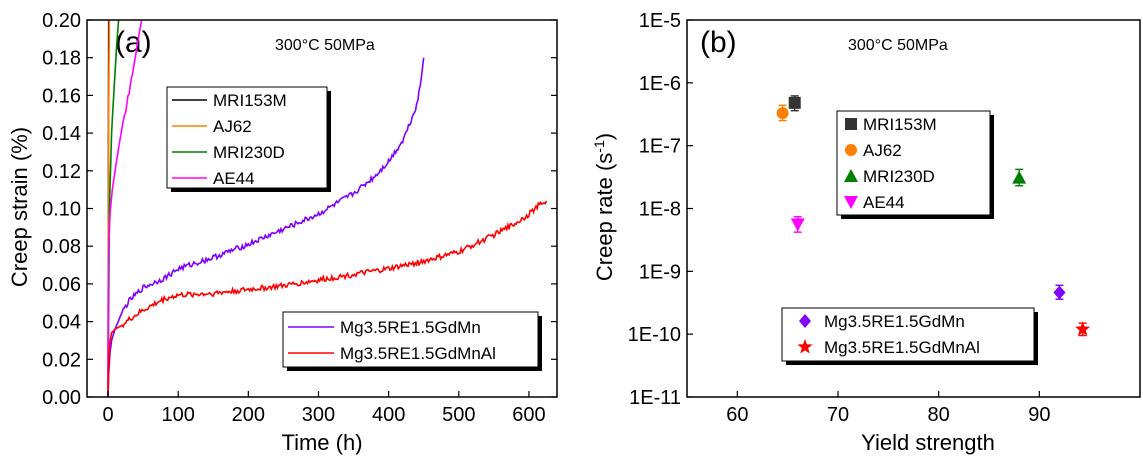 The image size is (1143, 461). What do you see at coordinates (782, 113) in the screenshot?
I see `point-aj62` at bounding box center [782, 113].